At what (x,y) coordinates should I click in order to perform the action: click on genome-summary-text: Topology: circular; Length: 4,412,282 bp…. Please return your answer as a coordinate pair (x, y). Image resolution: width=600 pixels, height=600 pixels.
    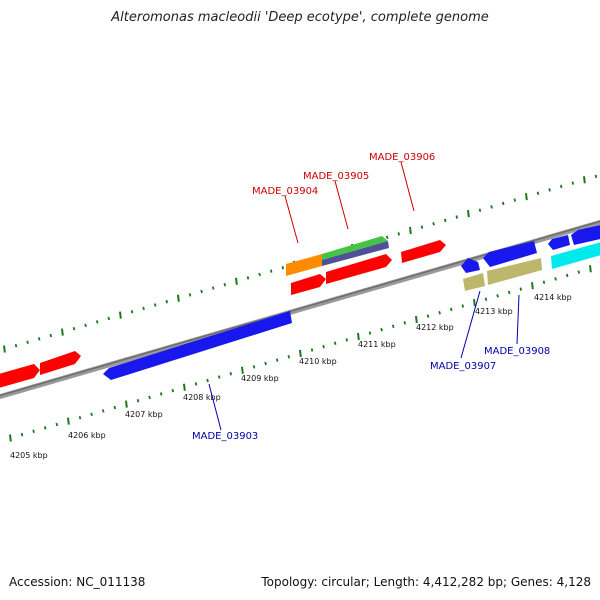
    Looking at the image, I should click on (426, 582).